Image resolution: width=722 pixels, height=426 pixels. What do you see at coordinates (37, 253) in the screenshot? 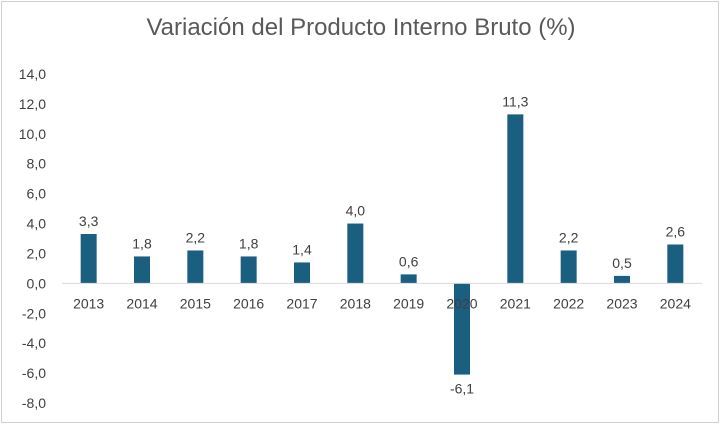
I see `y-tick-label: 2,0` at bounding box center [37, 253].